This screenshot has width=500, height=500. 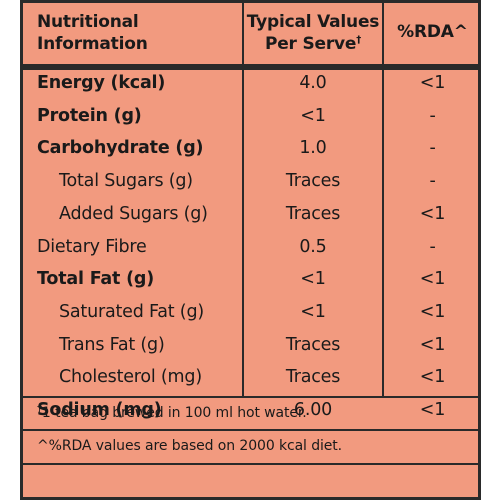 What do you see at coordinates (313, 148) in the screenshot?
I see `nutrient-value: 1.0` at bounding box center [313, 148].